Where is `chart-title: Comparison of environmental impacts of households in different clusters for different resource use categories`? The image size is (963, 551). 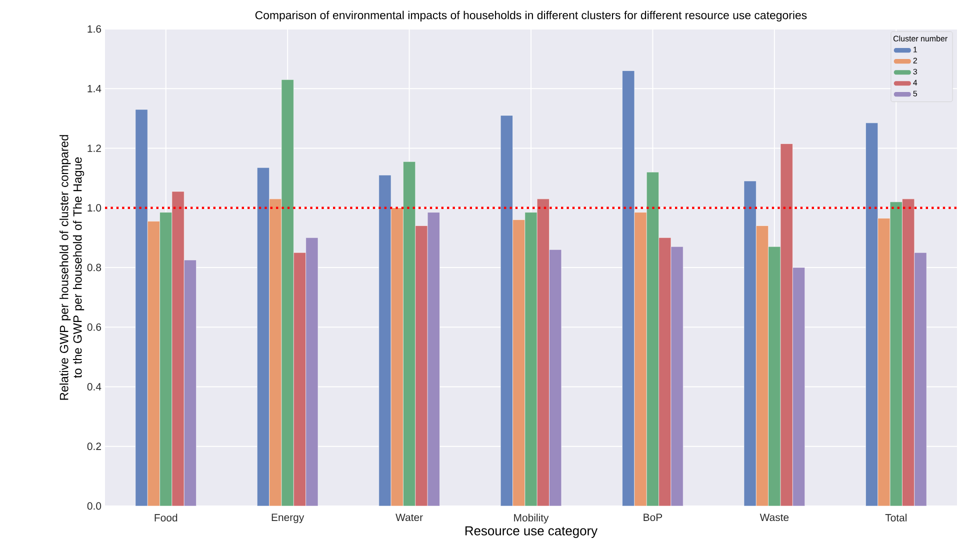 chart-title: Comparison of environmental impacts of households in different clusters for different resource use categories is located at coordinates (531, 16).